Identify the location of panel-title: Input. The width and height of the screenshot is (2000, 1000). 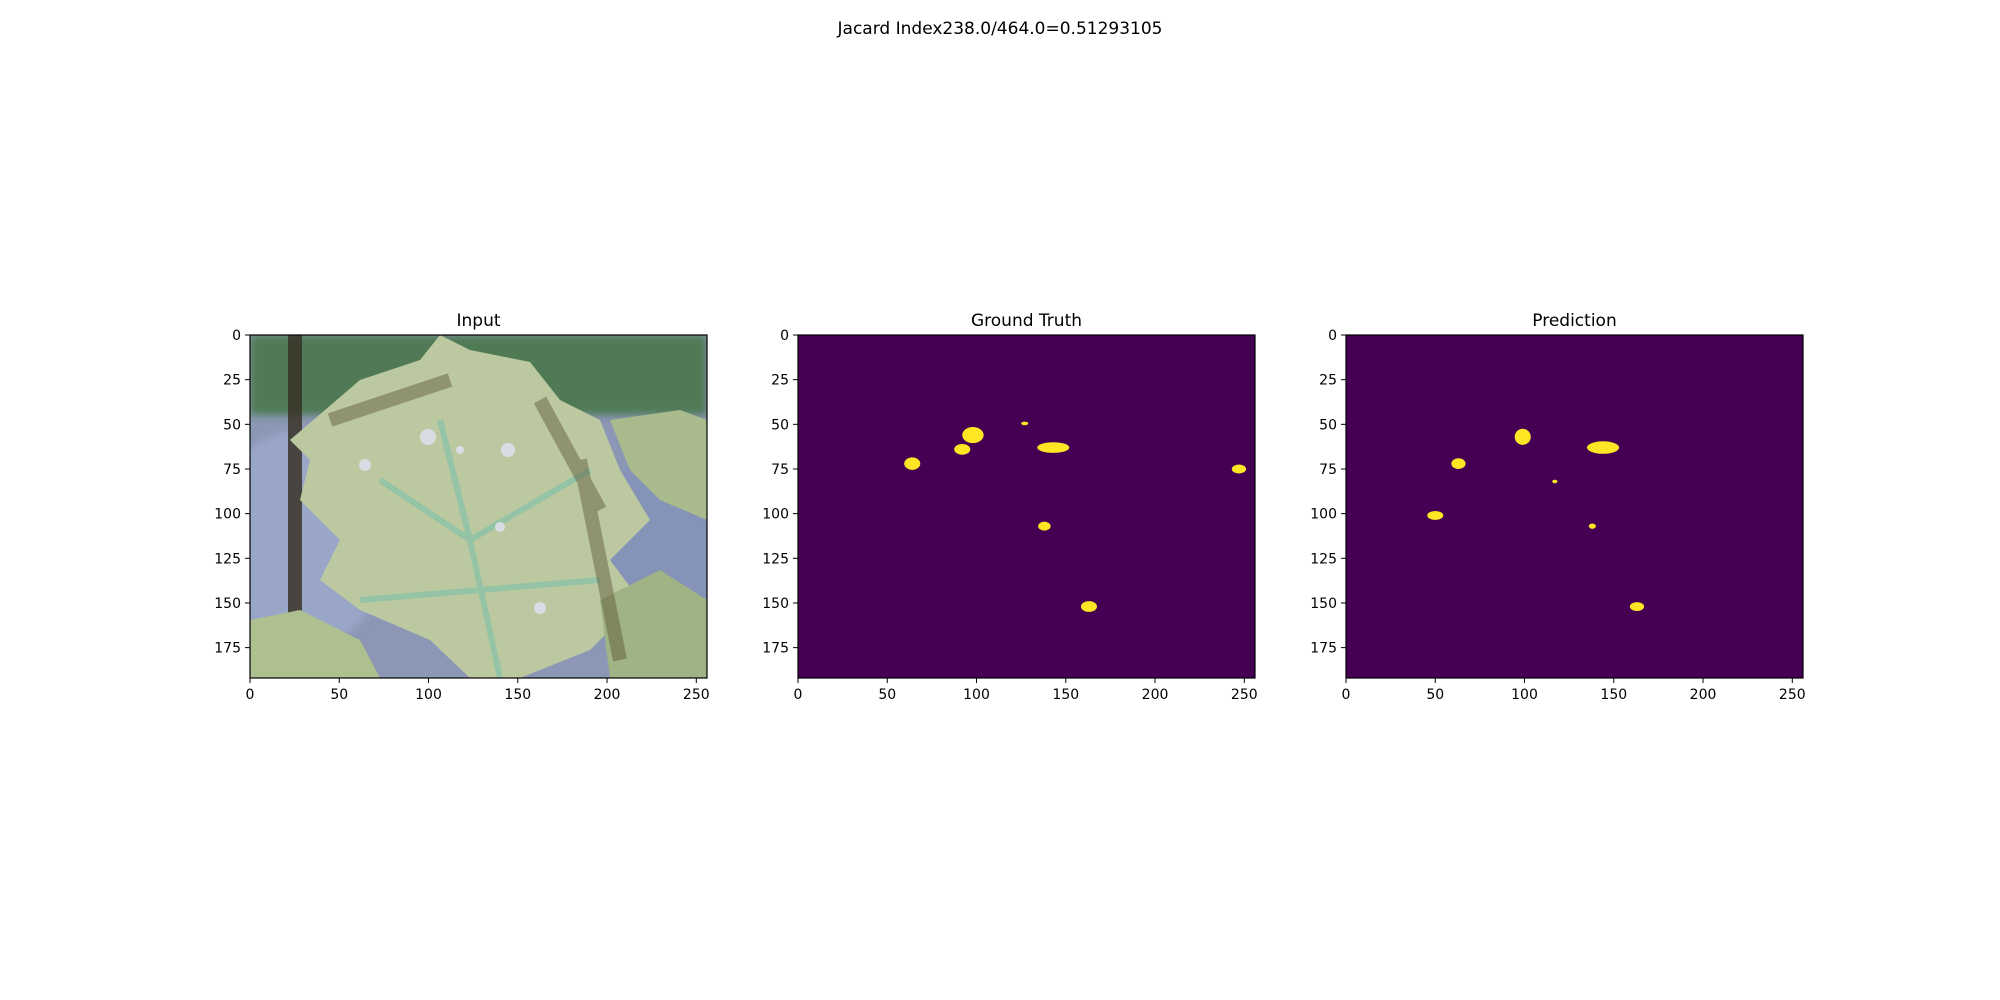
(478, 321).